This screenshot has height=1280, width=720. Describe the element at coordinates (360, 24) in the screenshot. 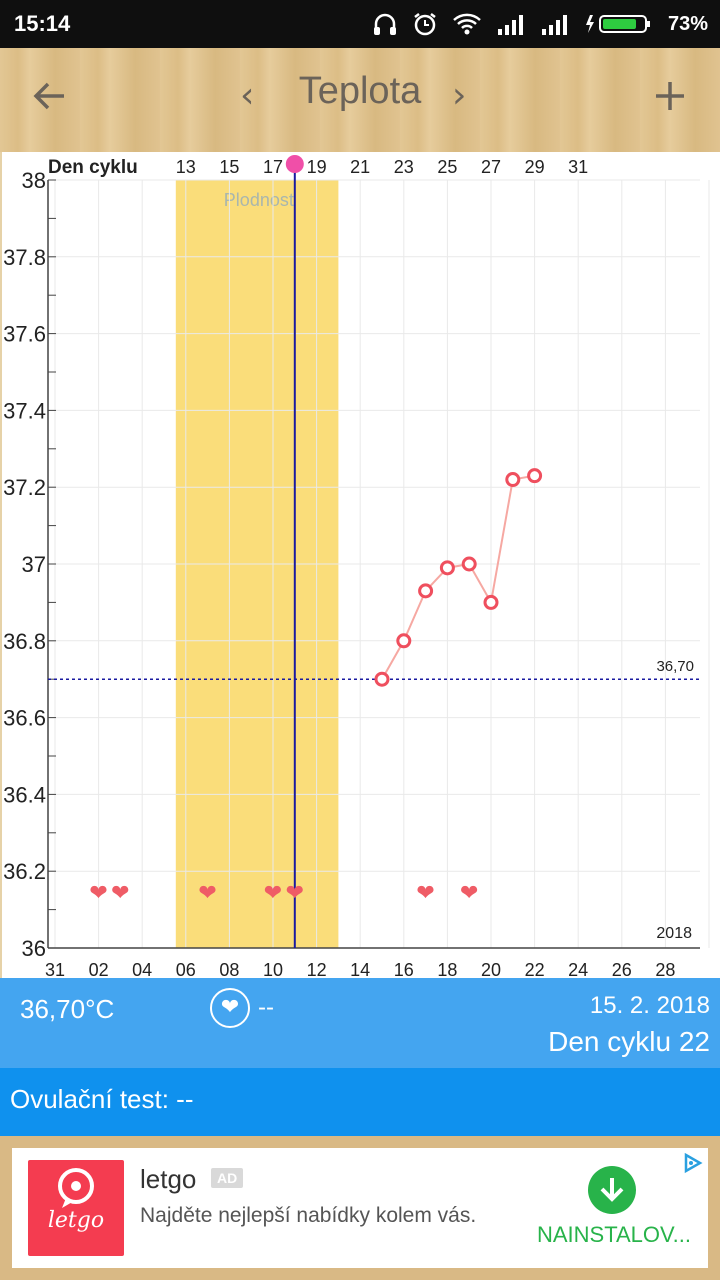

I see `status-bar: 15:14 73%` at that location.